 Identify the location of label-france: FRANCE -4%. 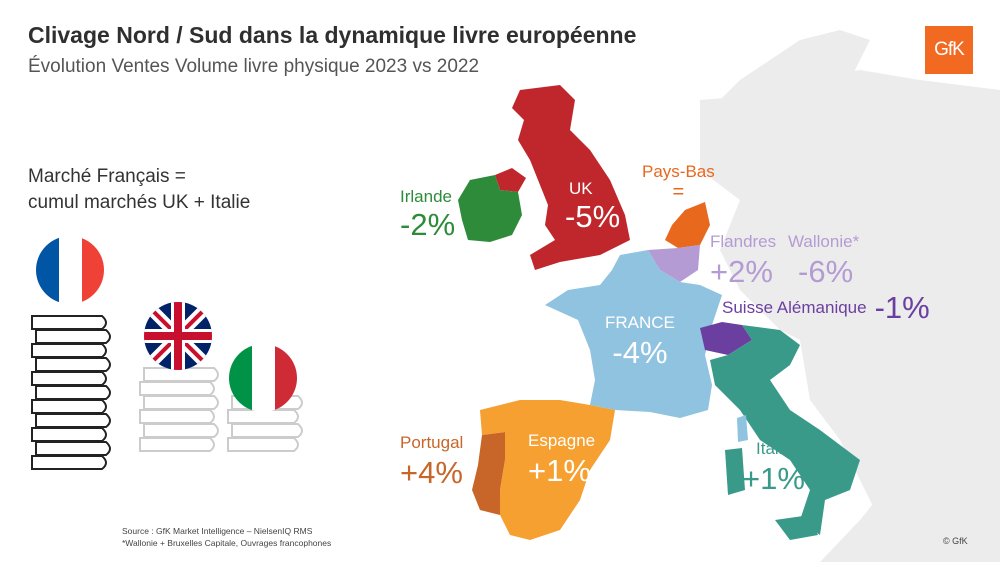
(640, 341).